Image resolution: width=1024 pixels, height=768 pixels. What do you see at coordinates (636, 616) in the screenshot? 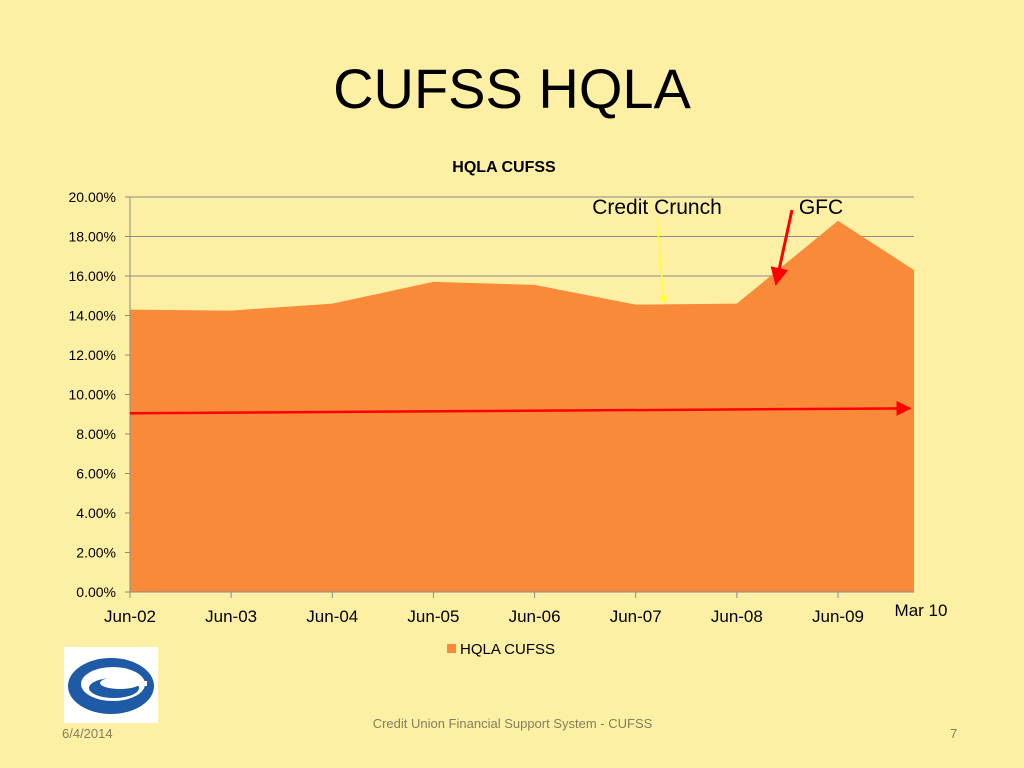
I see `x-tick-label: Jun-07` at bounding box center [636, 616].